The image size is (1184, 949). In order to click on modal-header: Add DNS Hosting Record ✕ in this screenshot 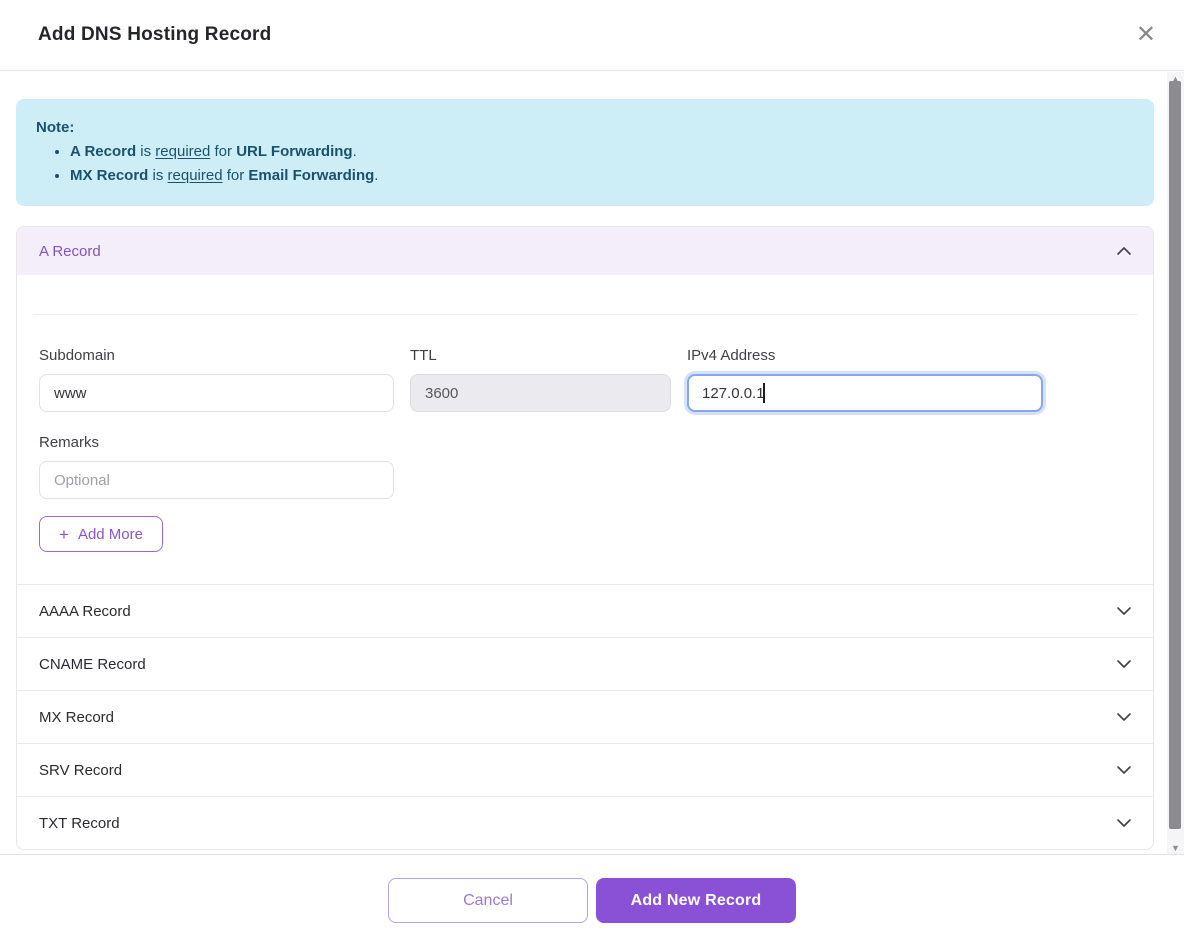, I will do `click(592, 35)`.